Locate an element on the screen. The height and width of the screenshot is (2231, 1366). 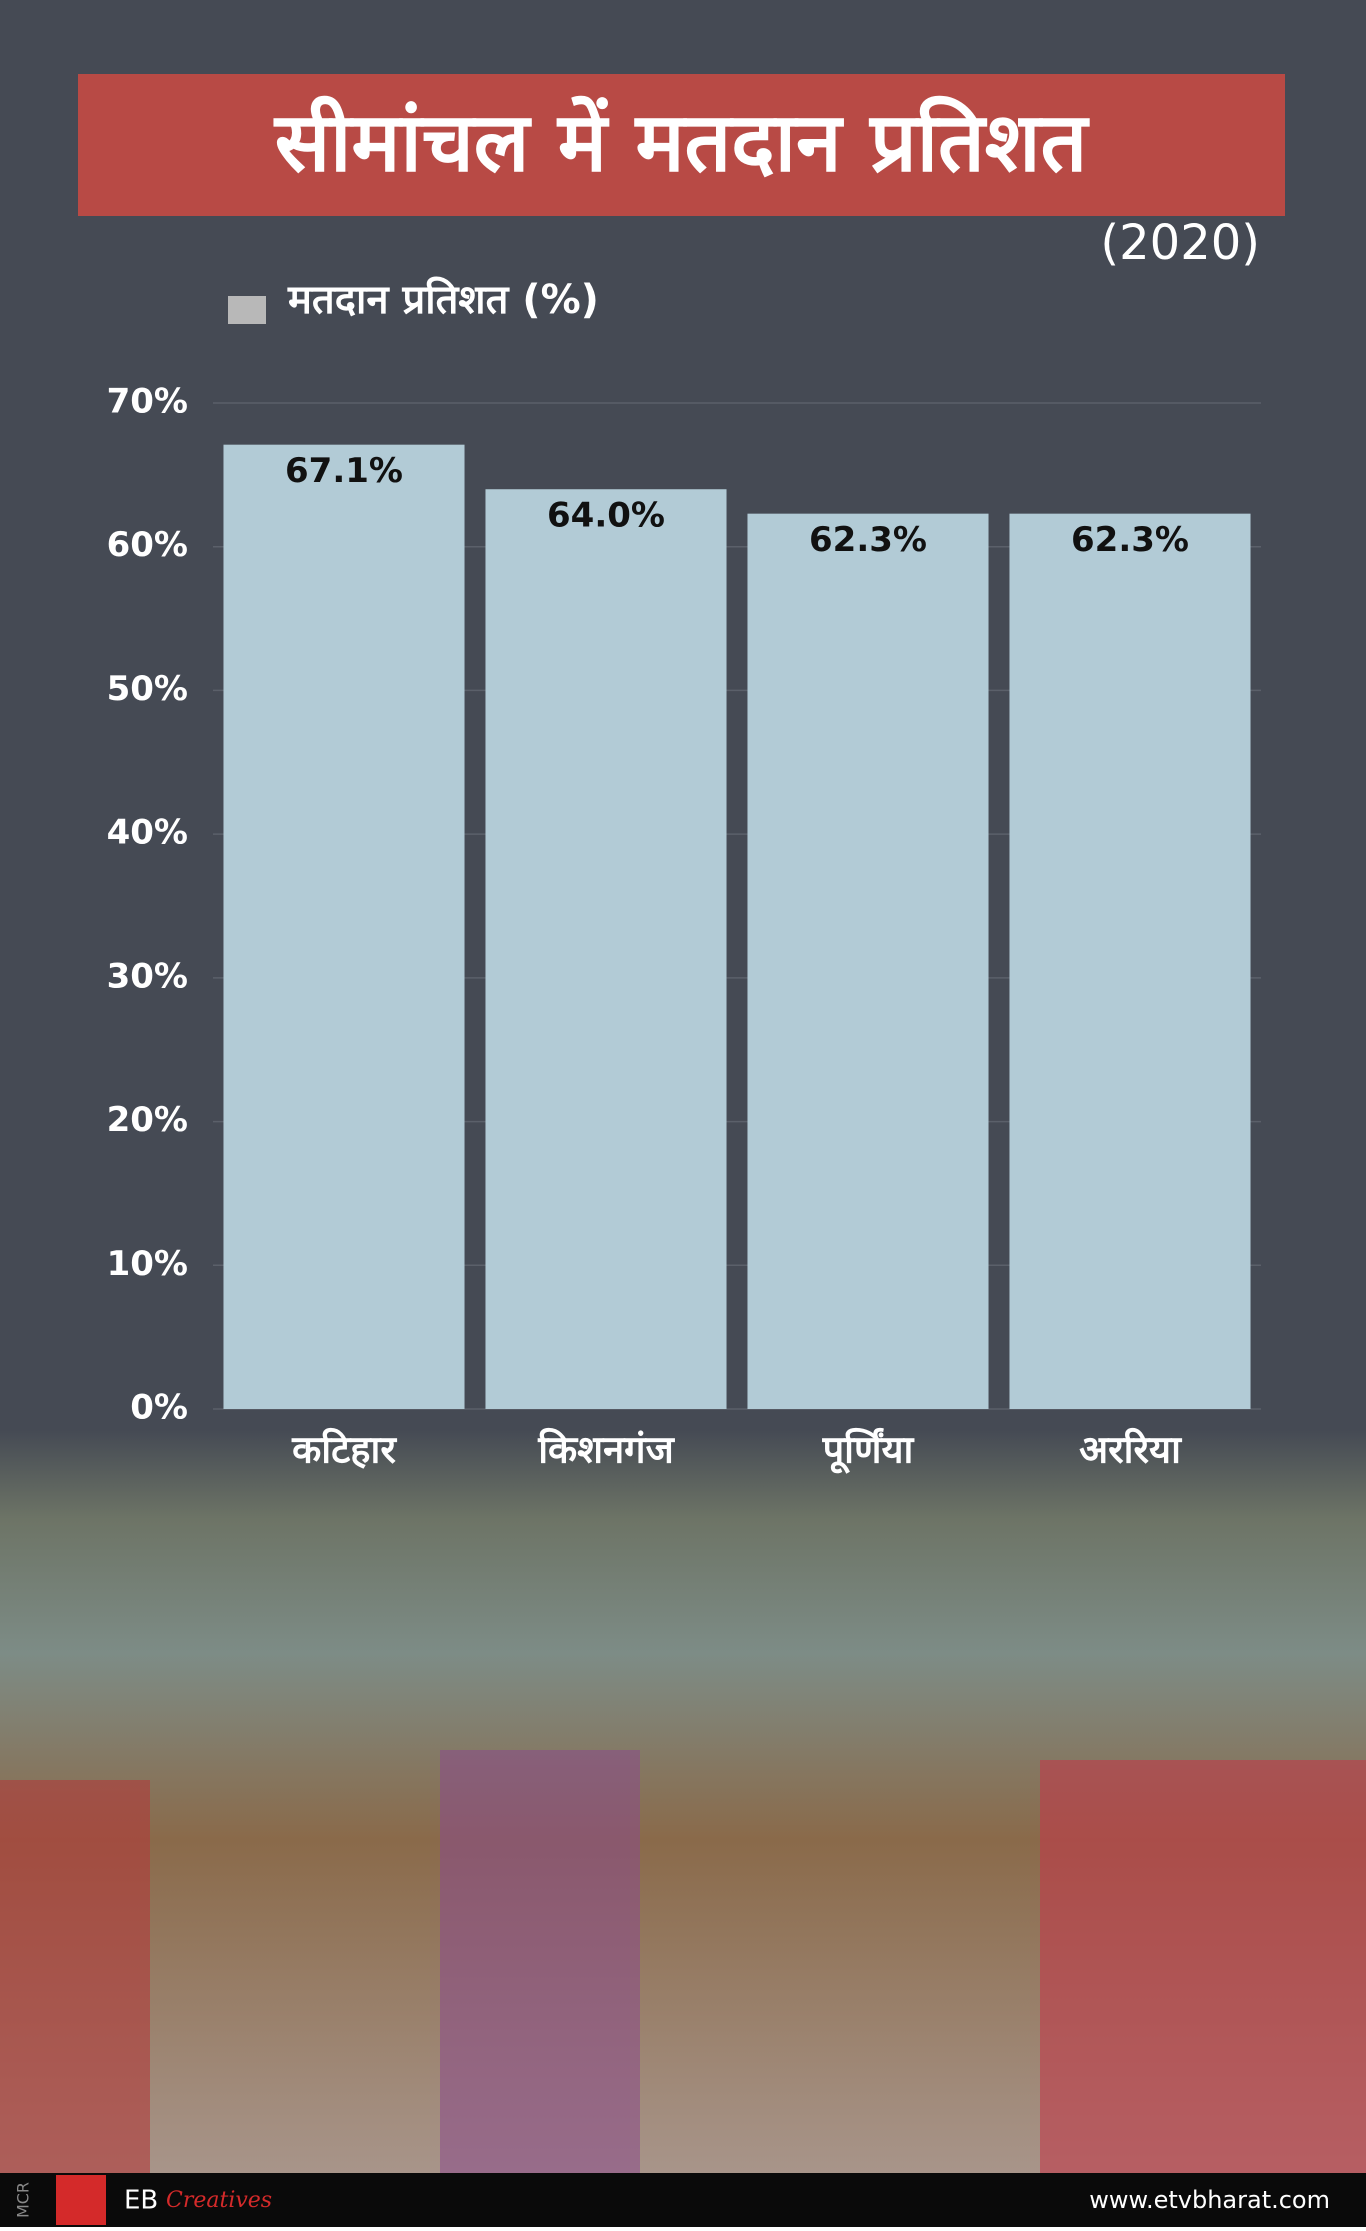
footer-side-text: MCR is located at coordinates (23, 2200).